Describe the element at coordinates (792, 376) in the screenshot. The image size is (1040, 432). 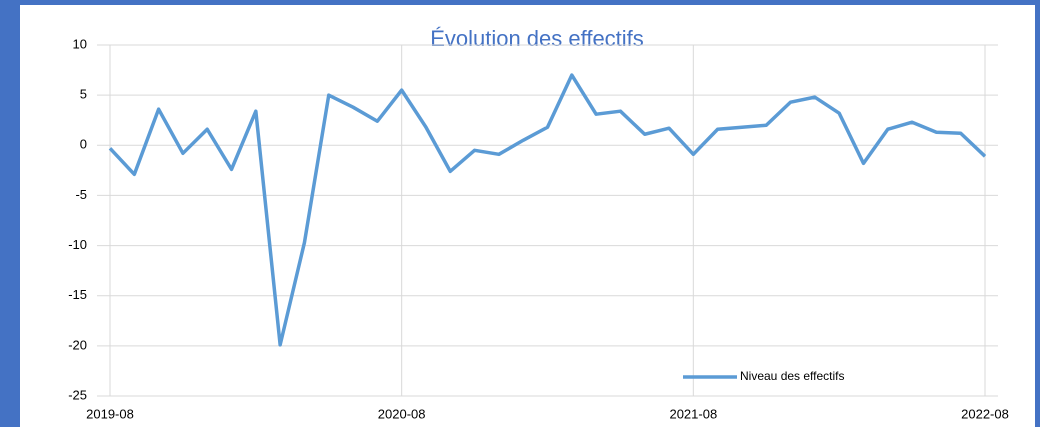
I see `legend-label: Niveau des effectifs` at that location.